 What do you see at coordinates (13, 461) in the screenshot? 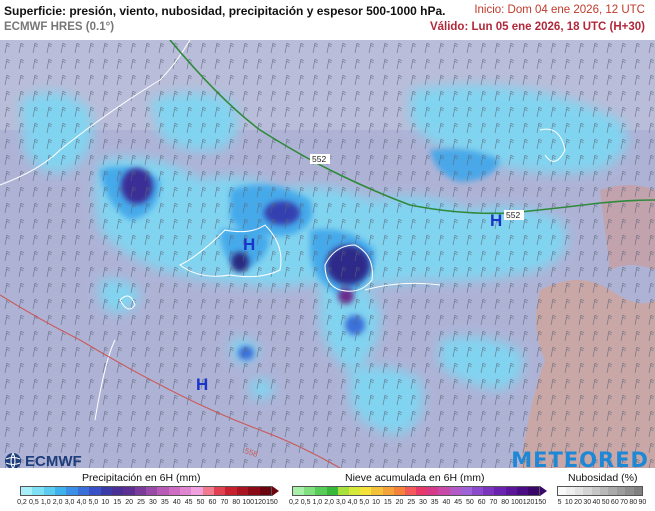
I see `ecmwf-globe-icon` at bounding box center [13, 461].